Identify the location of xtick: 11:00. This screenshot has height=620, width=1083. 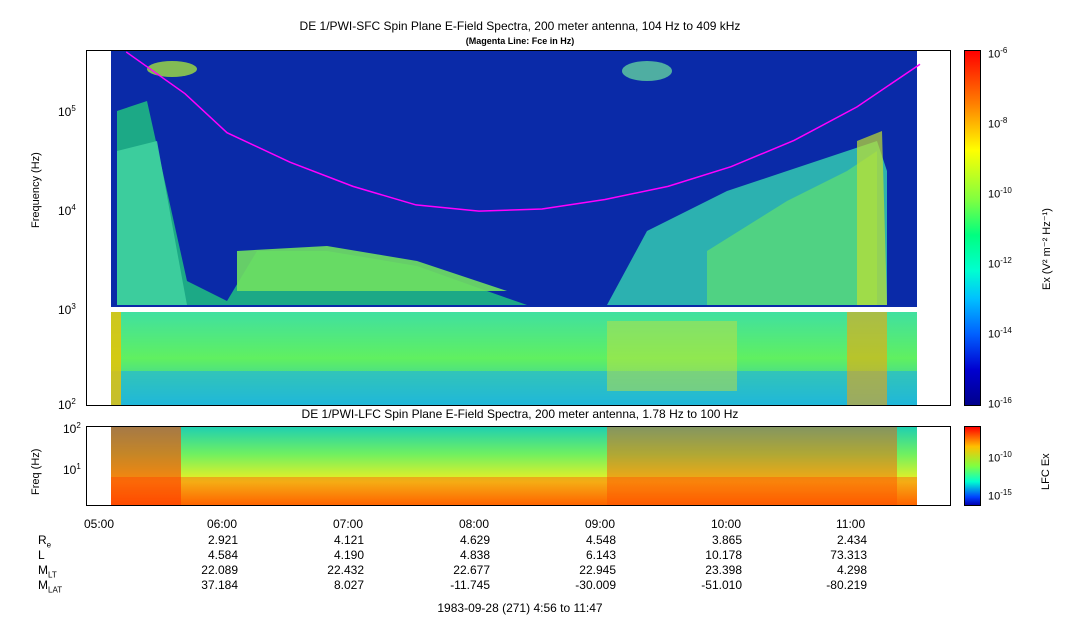
(851, 524).